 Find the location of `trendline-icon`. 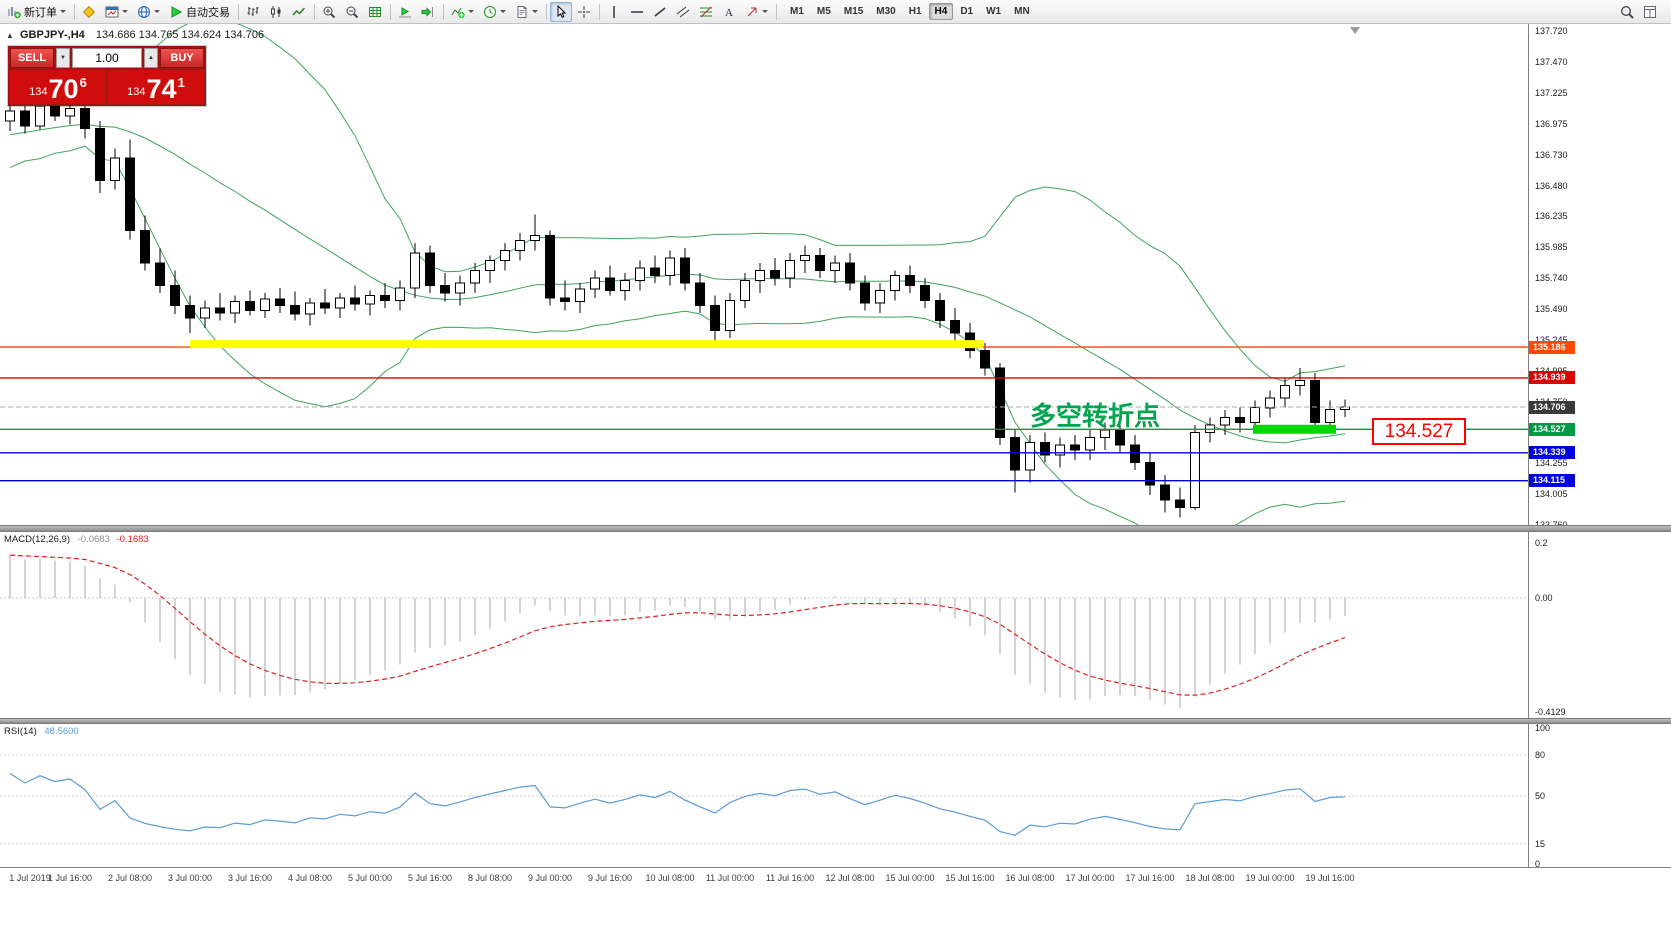

trendline-icon is located at coordinates (660, 12).